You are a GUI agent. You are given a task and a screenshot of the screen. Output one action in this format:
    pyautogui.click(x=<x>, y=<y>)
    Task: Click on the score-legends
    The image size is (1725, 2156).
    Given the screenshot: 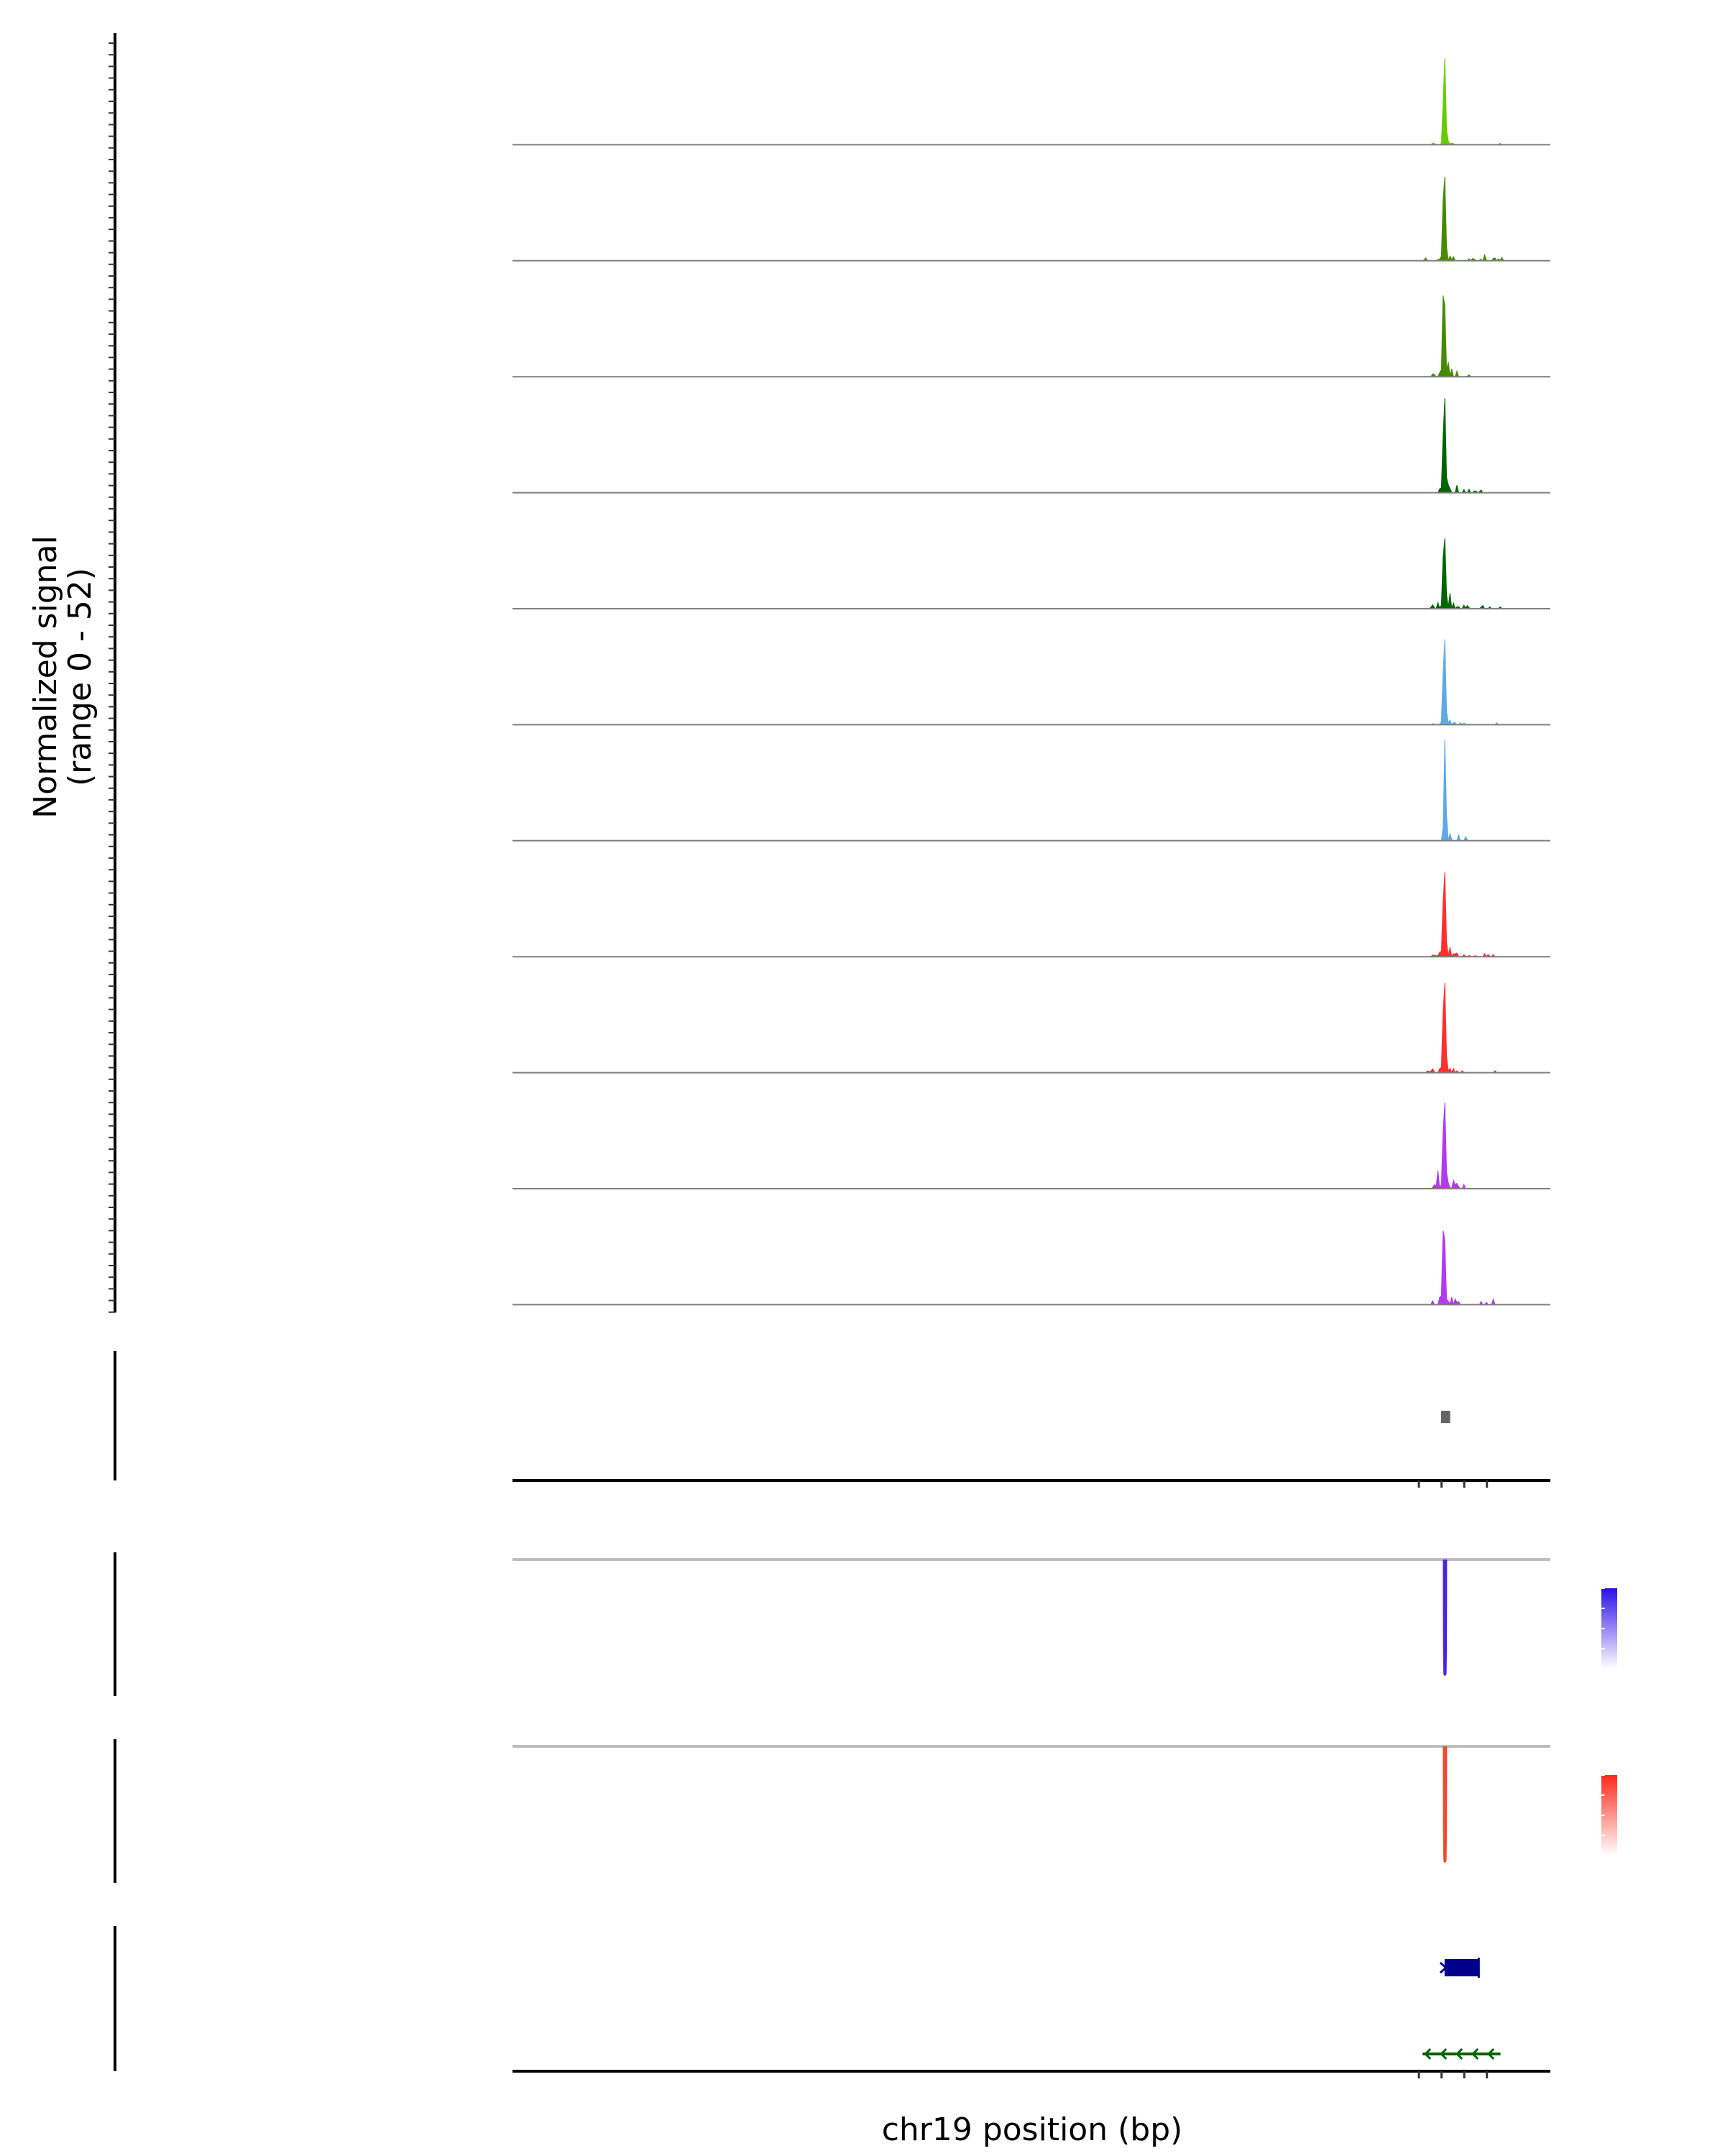 What is the action you would take?
    pyautogui.click(x=1609, y=1722)
    